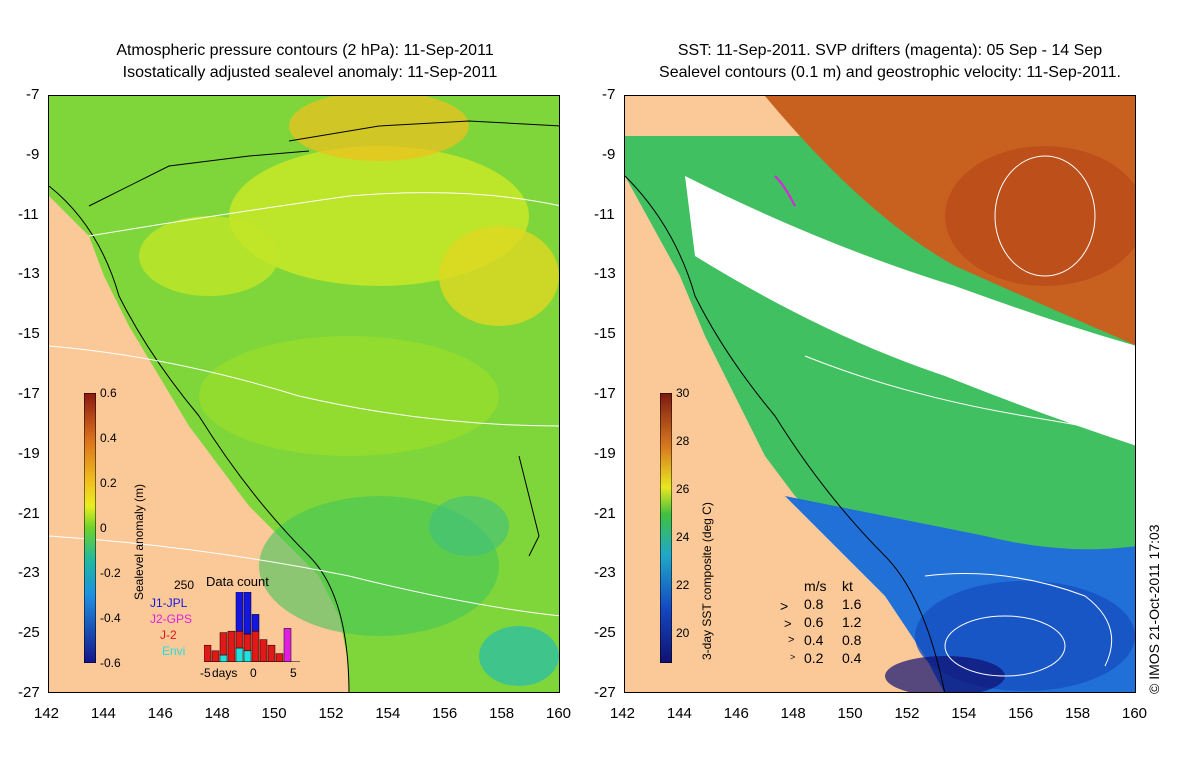  What do you see at coordinates (605, 274) in the screenshot?
I see `right-lat-tick: -13` at bounding box center [605, 274].